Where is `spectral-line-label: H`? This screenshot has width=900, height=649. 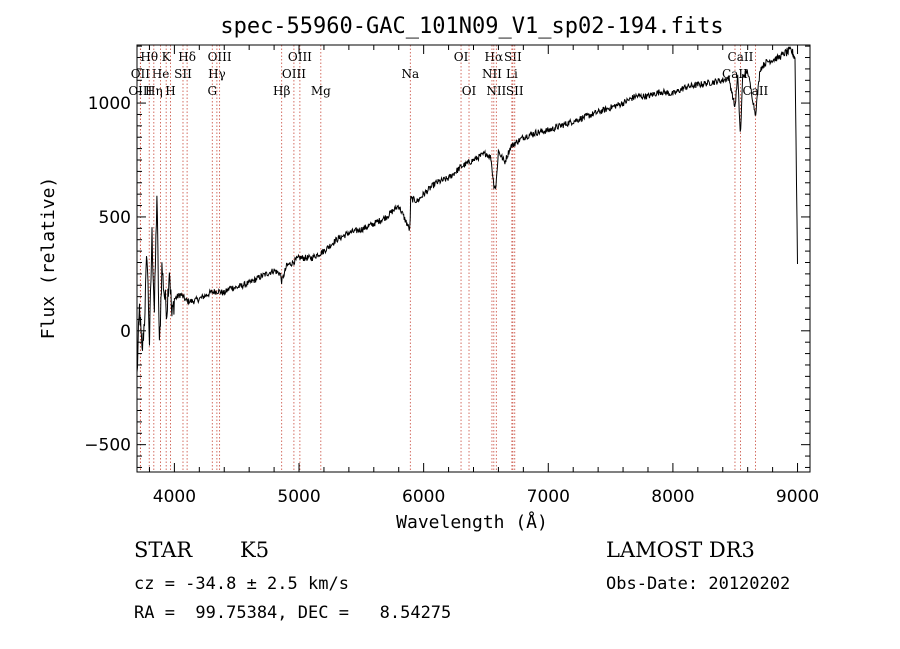 spectral-line-label: H is located at coordinates (170, 91).